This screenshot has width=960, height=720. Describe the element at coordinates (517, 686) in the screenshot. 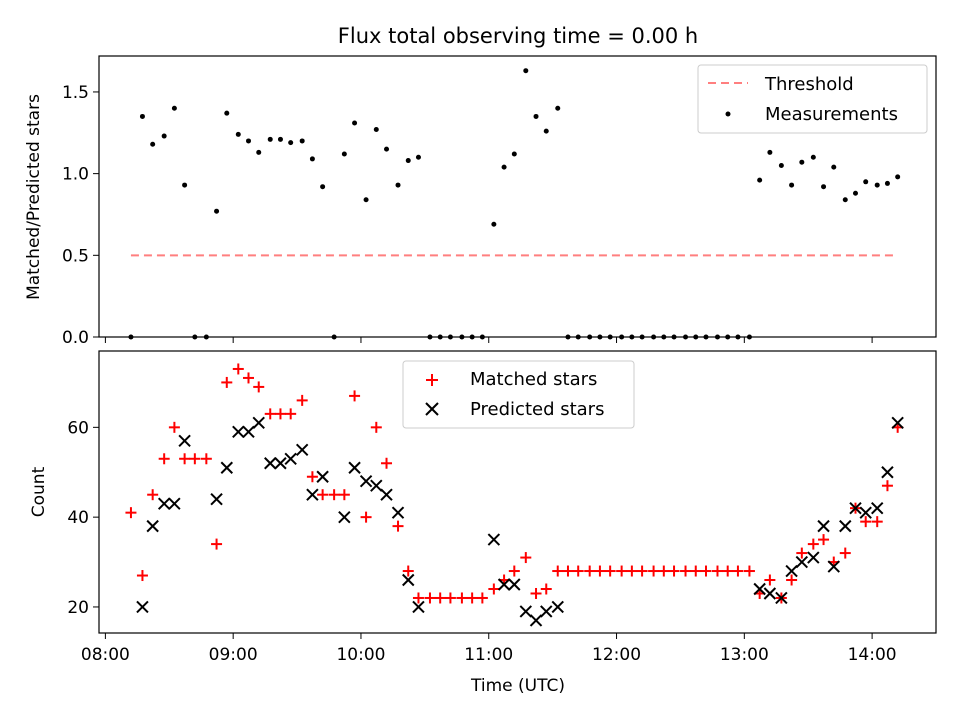

I see `count-x-axis-title: Time (UTC)` at that location.